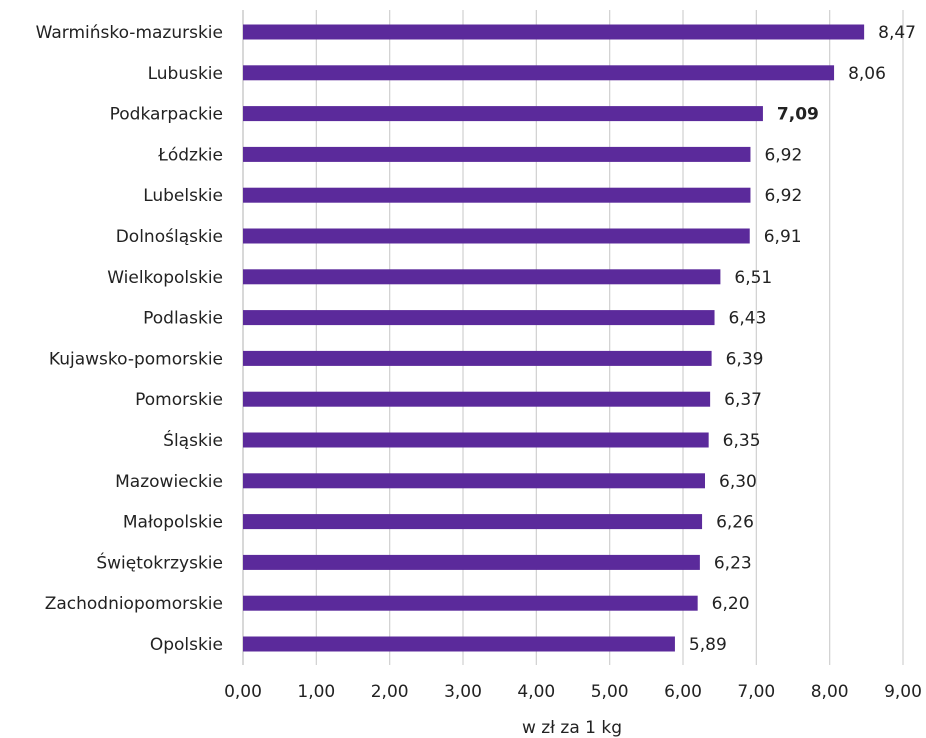 This screenshot has height=738, width=926. Describe the element at coordinates (572, 728) in the screenshot. I see `x-axis-title: w zł za 1 kg` at that location.